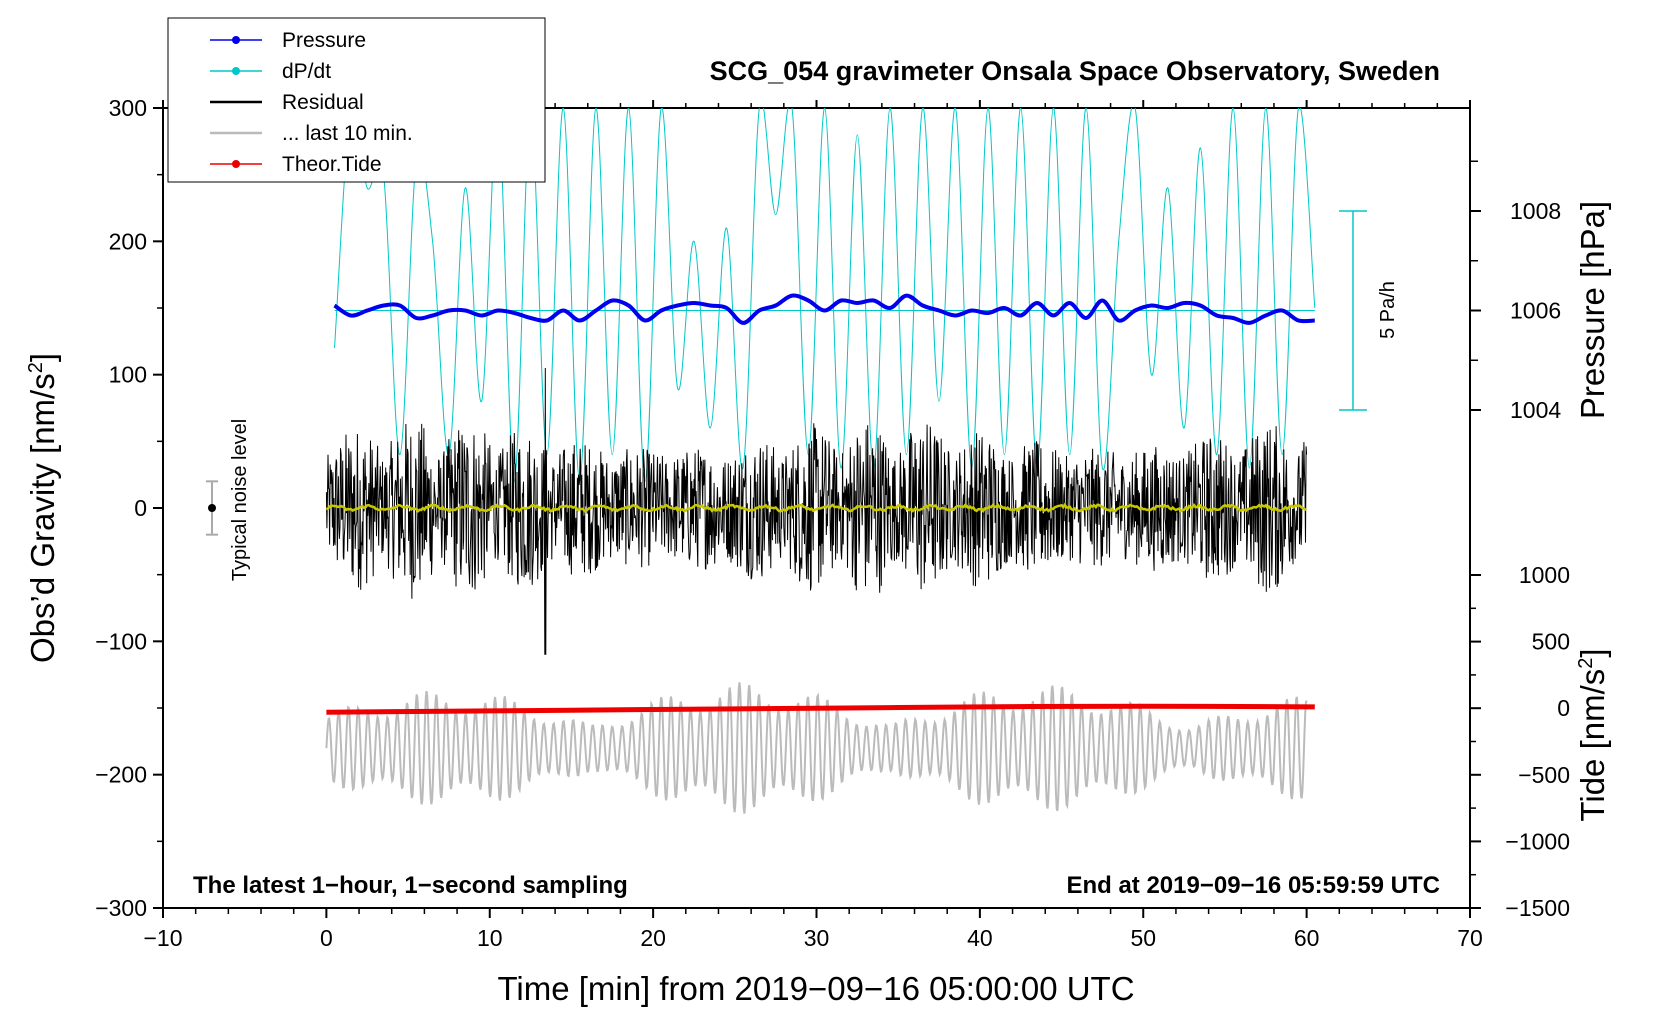  What do you see at coordinates (1143, 938) in the screenshot?
I see `x-tick-label: 50` at bounding box center [1143, 938].